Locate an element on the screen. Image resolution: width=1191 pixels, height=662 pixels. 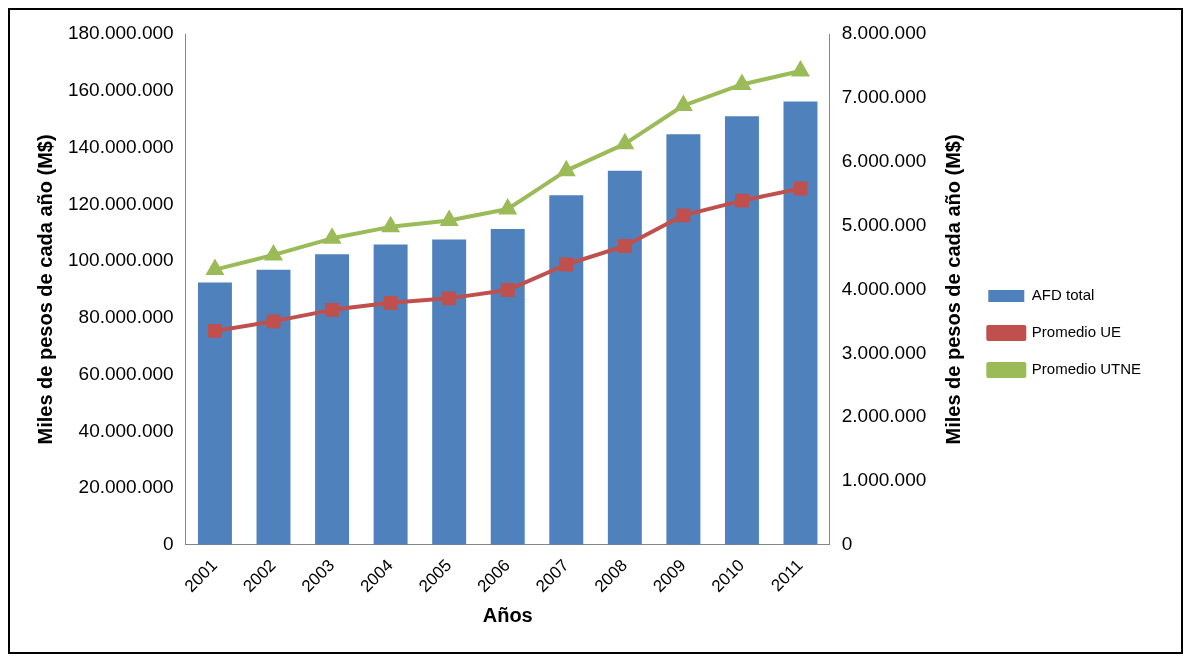
y-tick-label: 80.000.000 is located at coordinates (126, 317).